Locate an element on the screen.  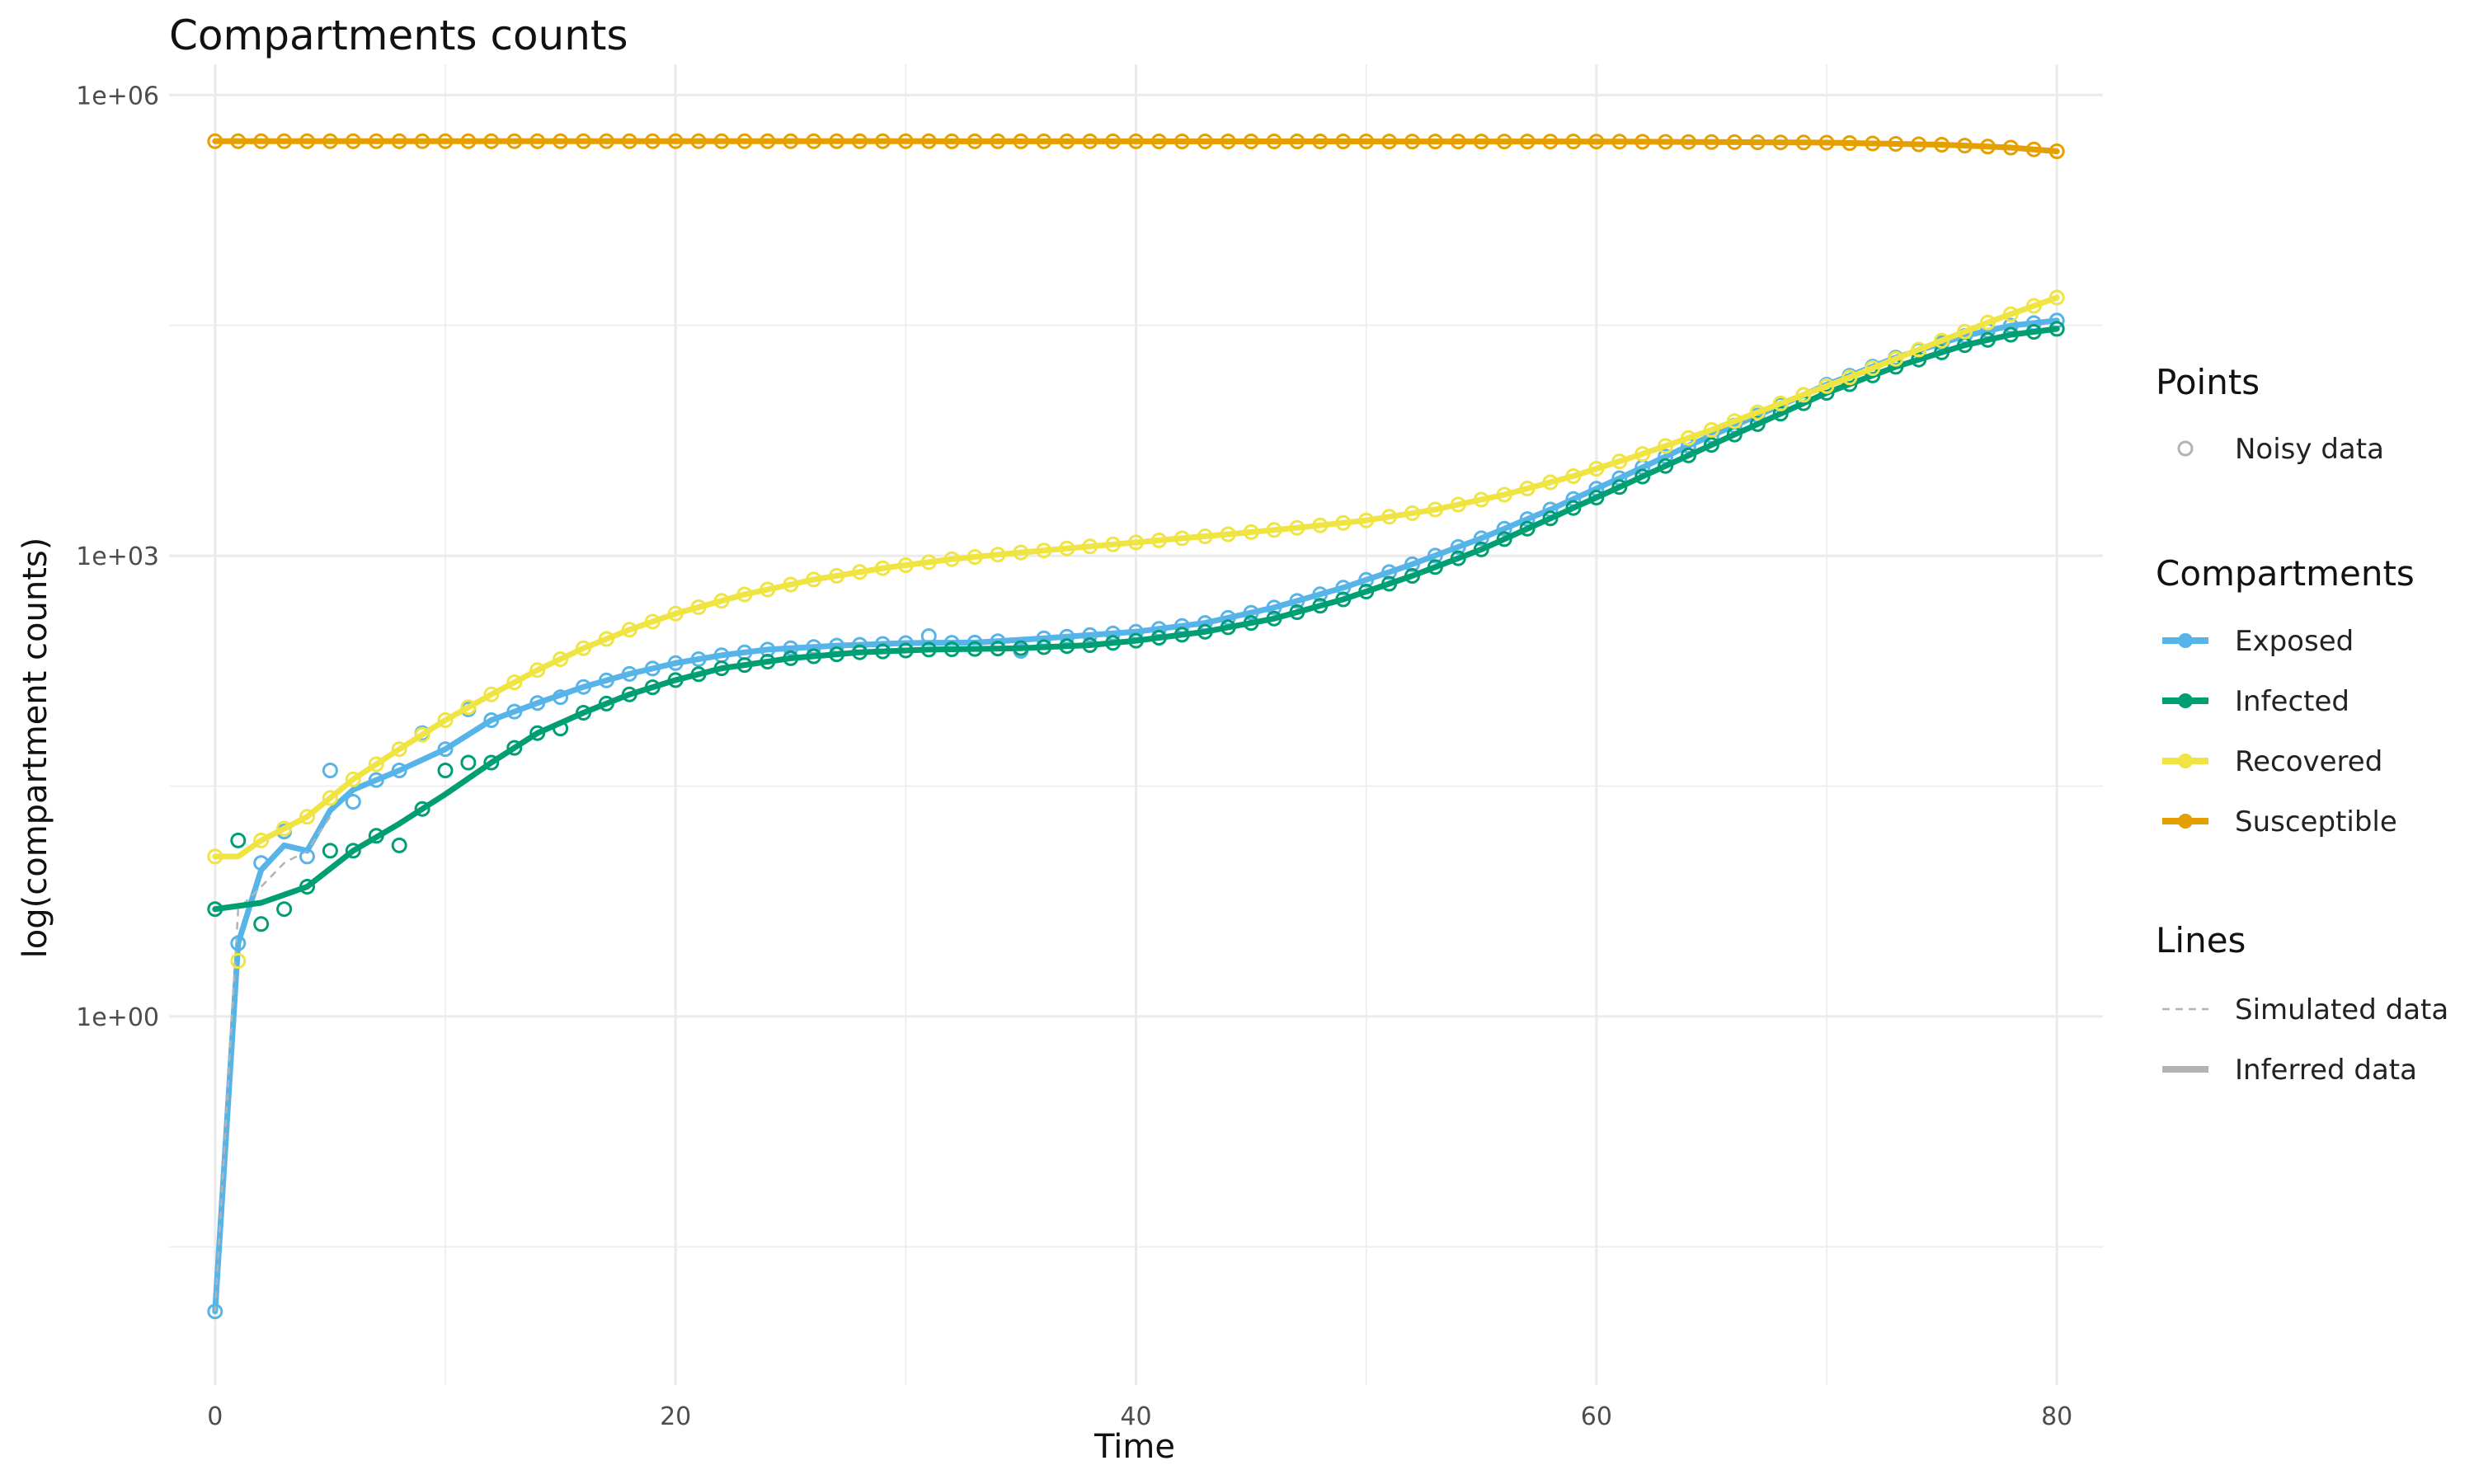
x-tick-label: 20 is located at coordinates (675, 1416).